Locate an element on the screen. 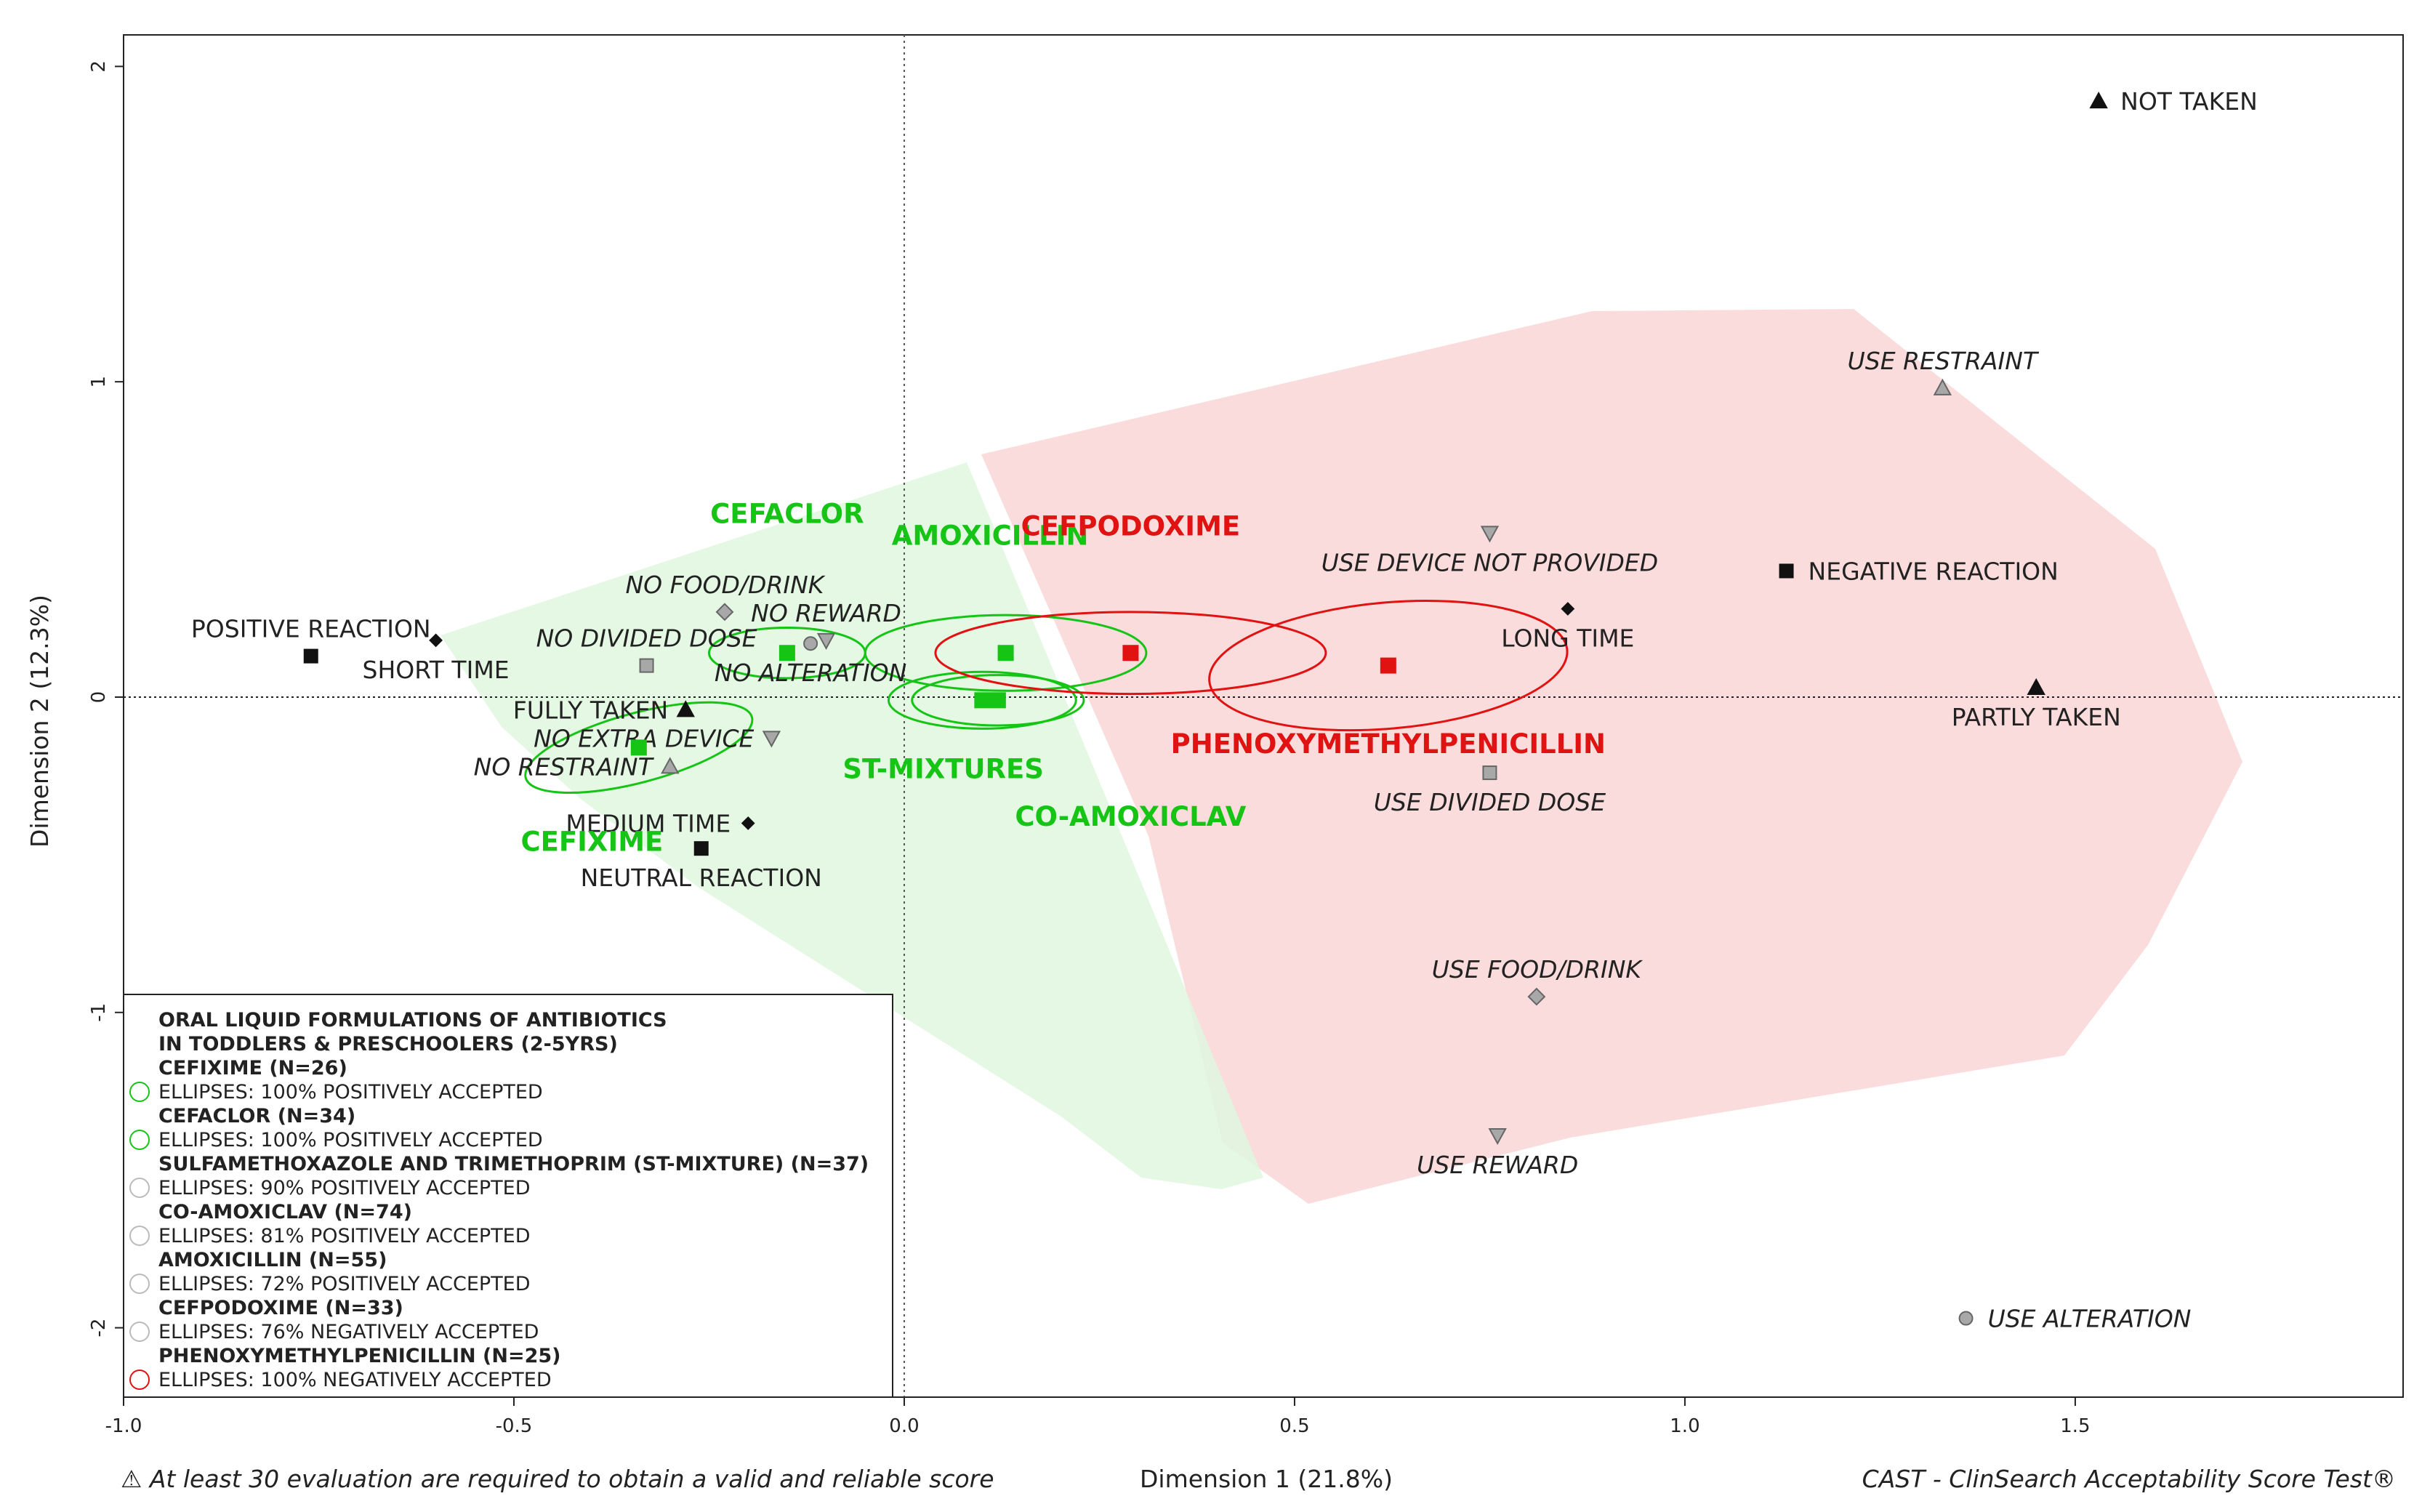  legend-entry-name: PHENOXYMETHYLPENICILLIN (N=25) is located at coordinates (359, 1356).